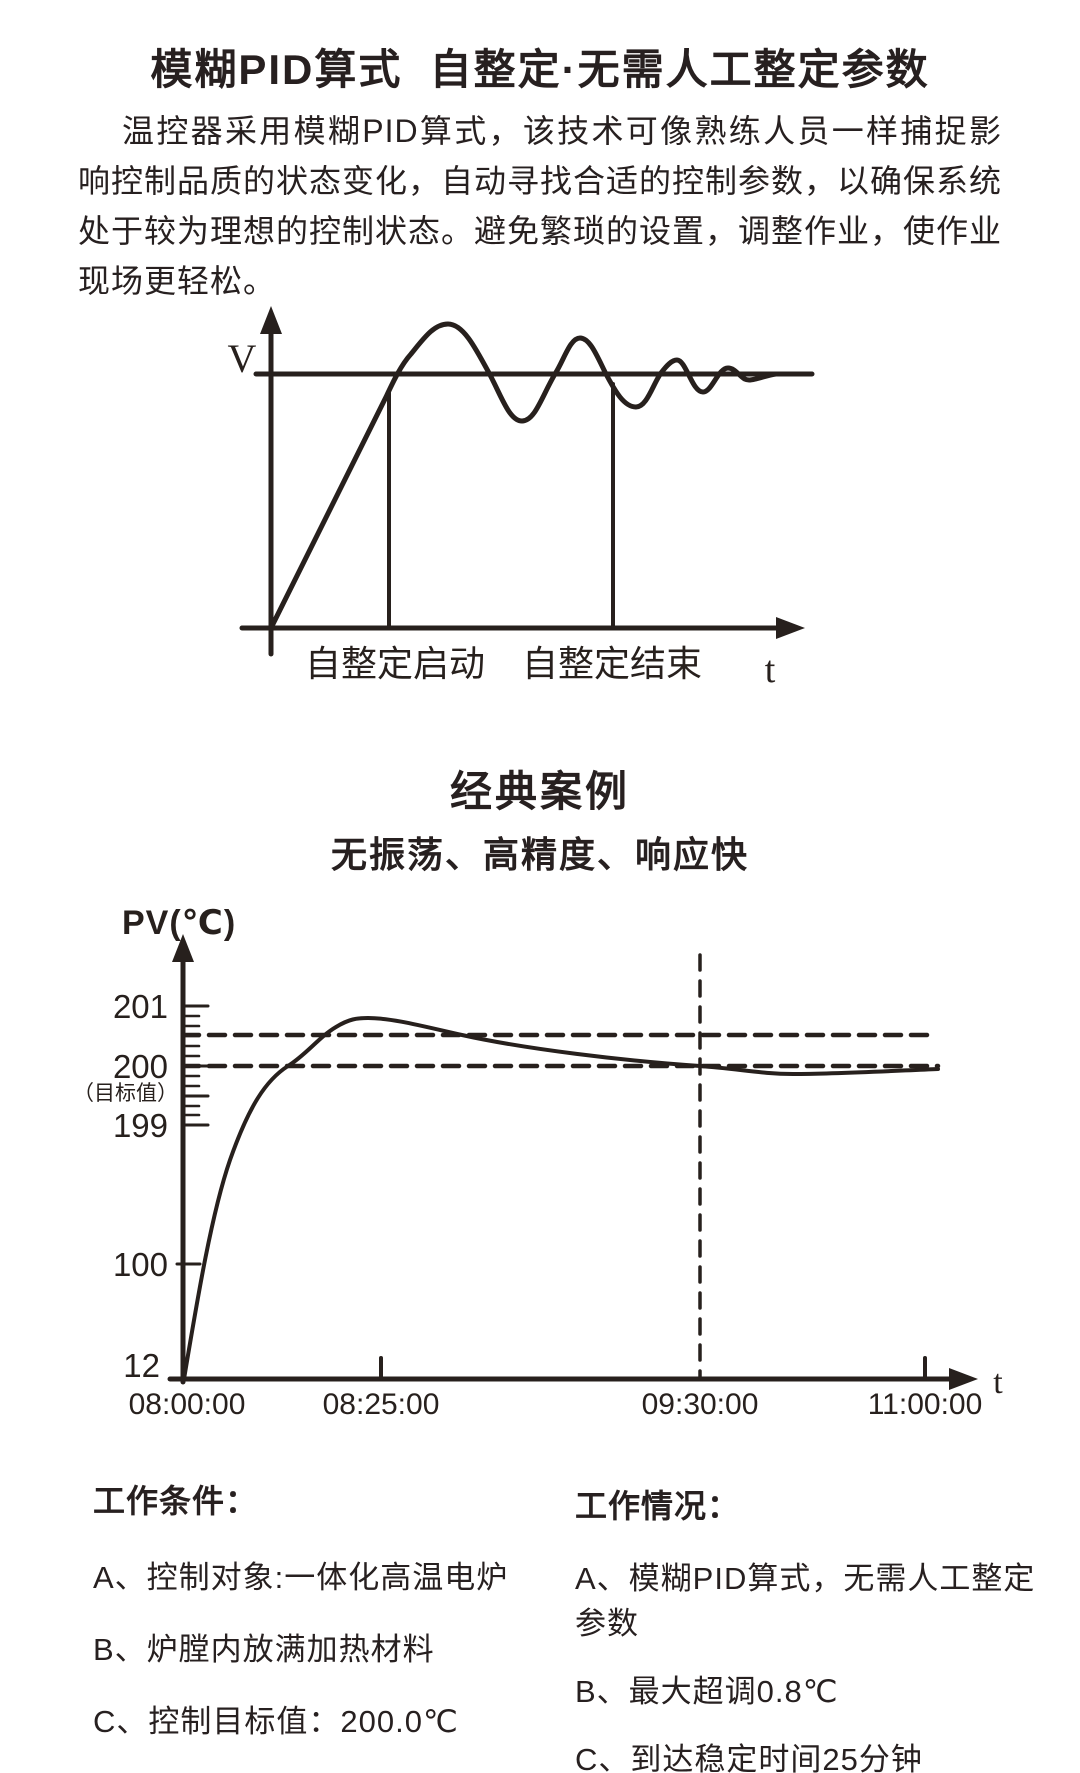  Describe the element at coordinates (561, 1198) in the screenshot. I see `pv-curve` at that location.